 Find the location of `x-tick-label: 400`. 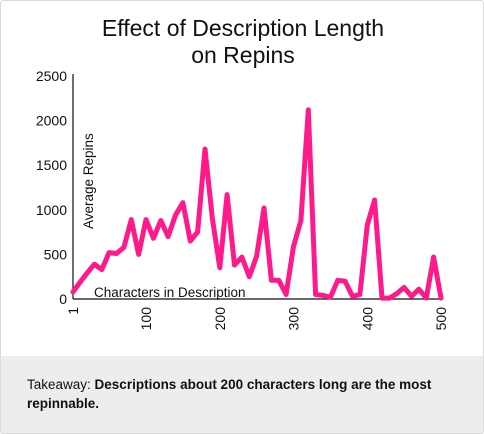

x-tick-label: 400 is located at coordinates (367, 319).